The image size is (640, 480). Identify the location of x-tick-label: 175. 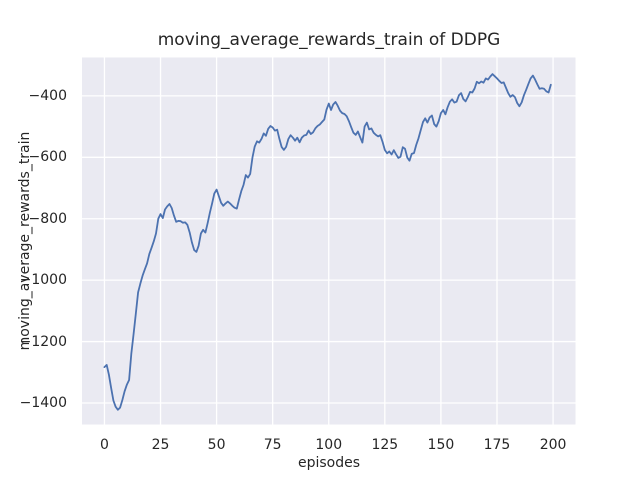
(497, 445).